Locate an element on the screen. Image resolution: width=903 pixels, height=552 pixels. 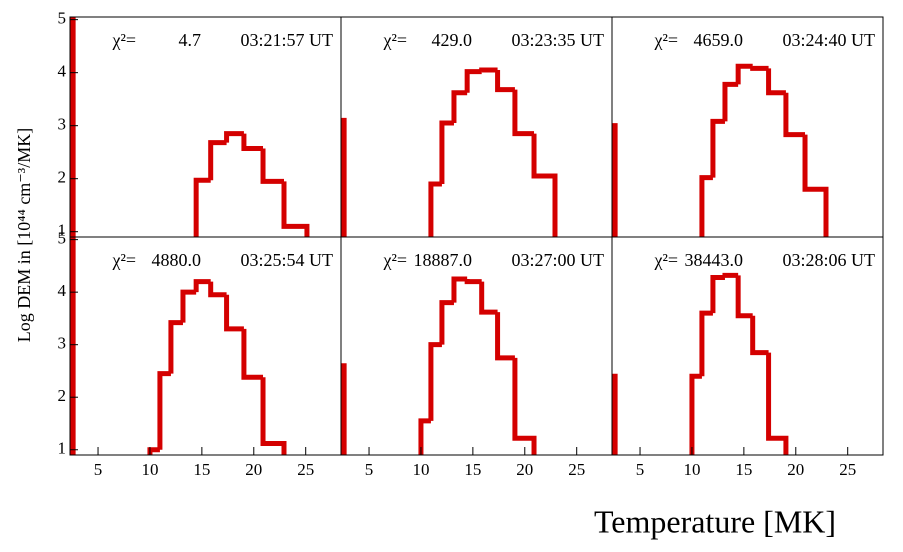
x-axis-label: Temperature [MK] is located at coordinates (715, 521).